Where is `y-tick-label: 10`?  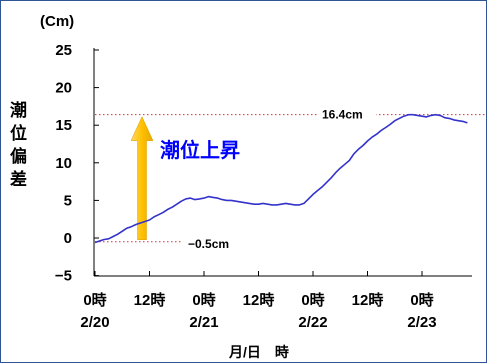
y-tick-label: 10 is located at coordinates (63, 163).